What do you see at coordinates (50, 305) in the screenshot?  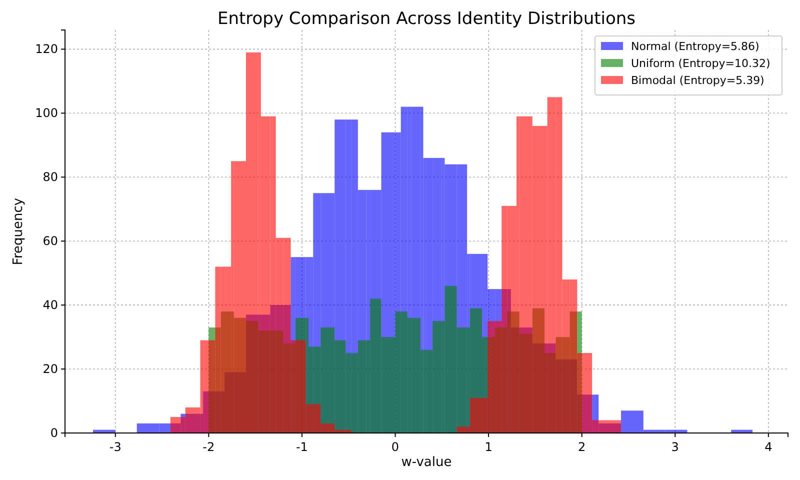 I see `y-tick-label: 40` at bounding box center [50, 305].